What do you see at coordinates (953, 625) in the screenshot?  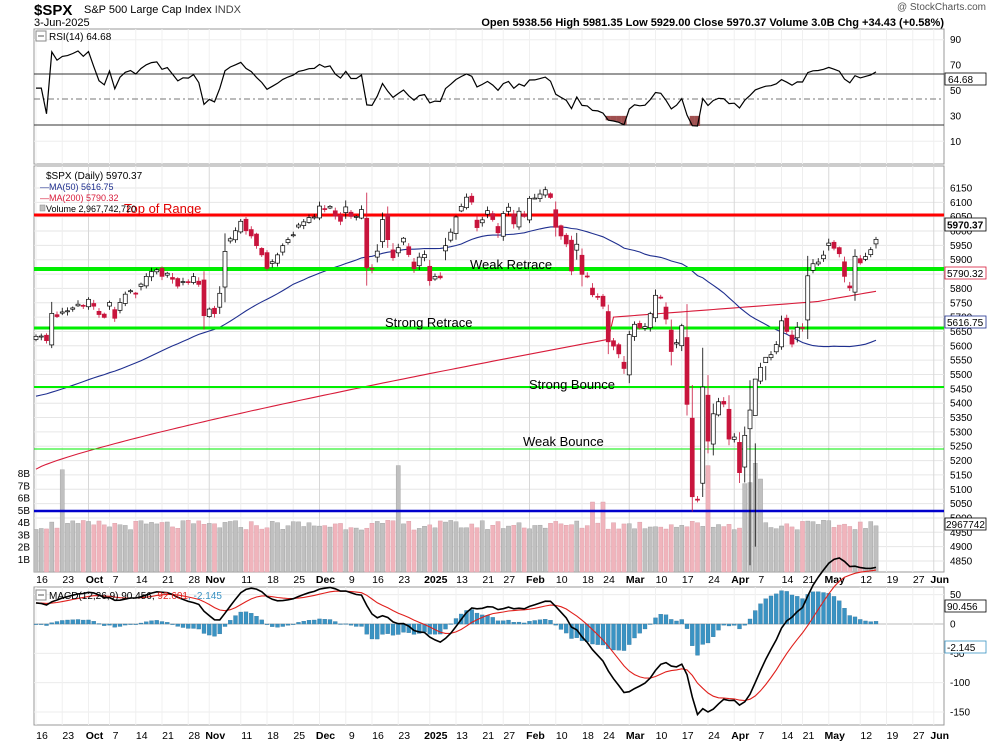 I see `macd-tick-label: 0` at bounding box center [953, 625].